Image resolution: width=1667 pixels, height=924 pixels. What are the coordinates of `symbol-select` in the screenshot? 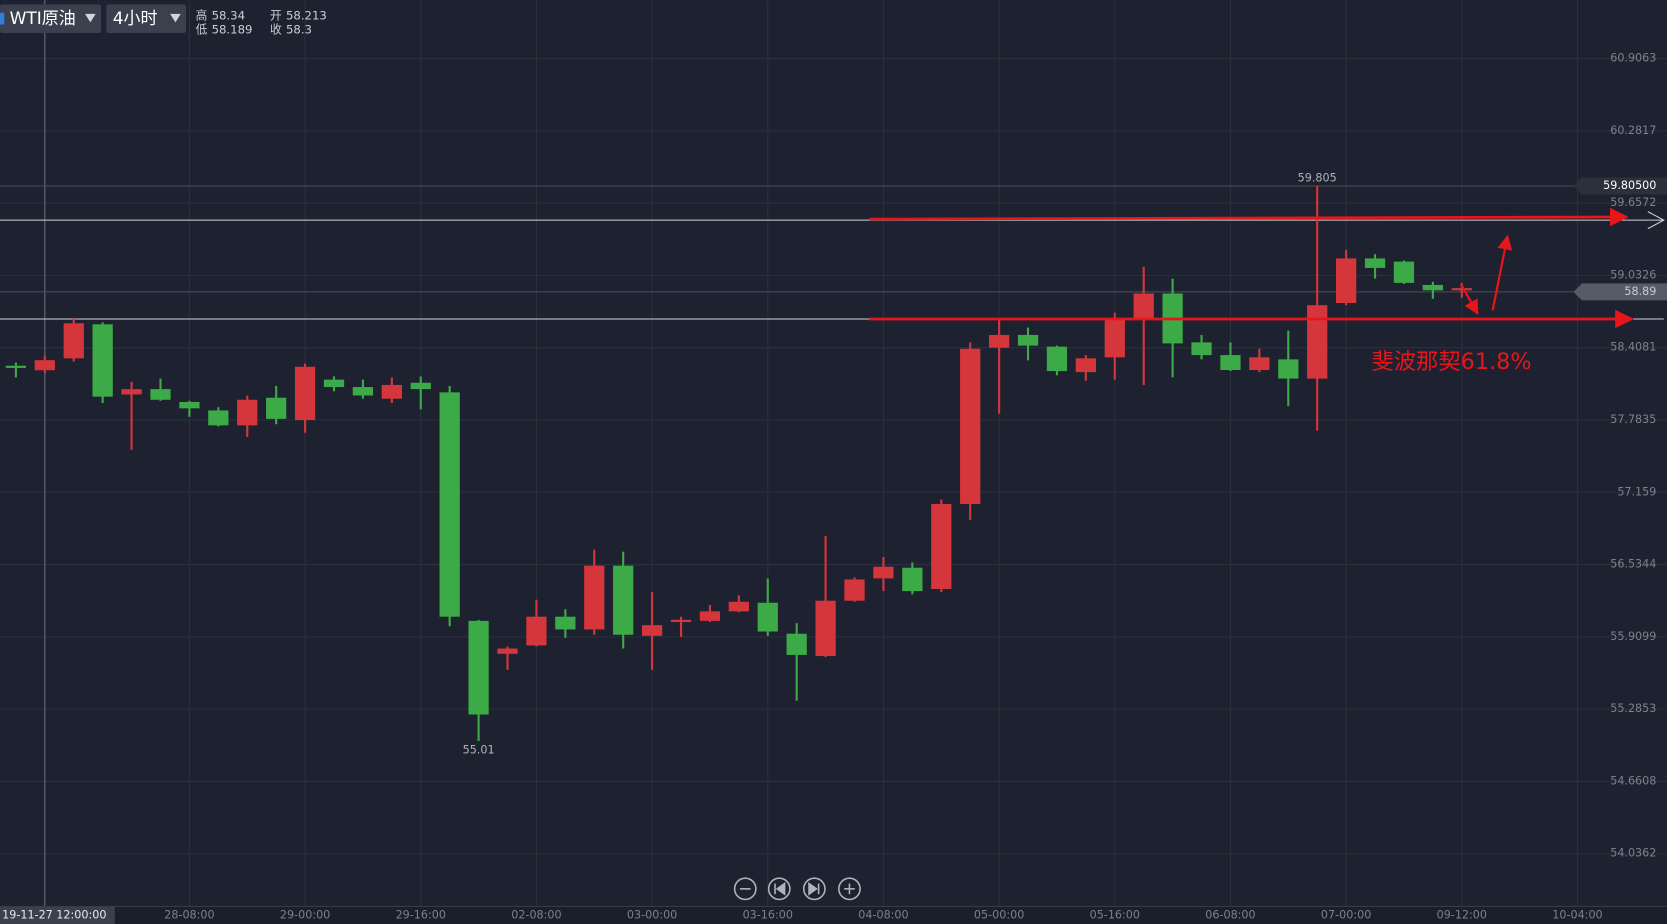 It's located at (50, 19).